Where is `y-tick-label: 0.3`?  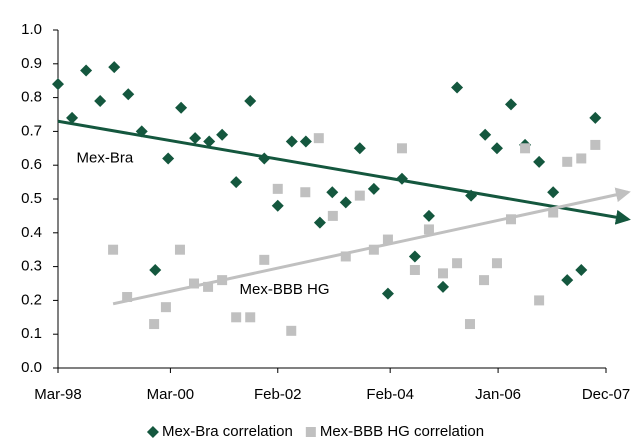 y-tick-label: 0.3 is located at coordinates (31, 266).